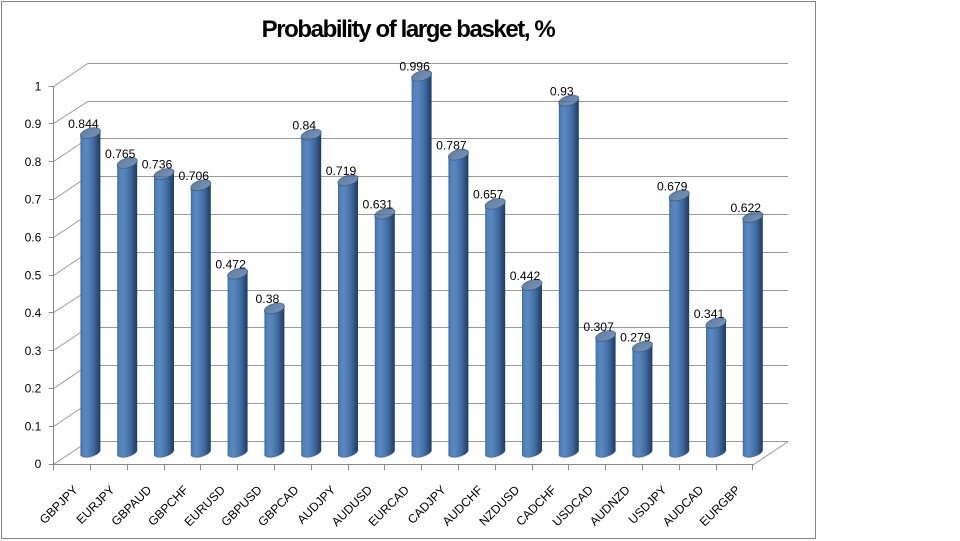 This screenshot has height=541, width=960. What do you see at coordinates (451, 146) in the screenshot?
I see `svg-text: 0.787` at bounding box center [451, 146].